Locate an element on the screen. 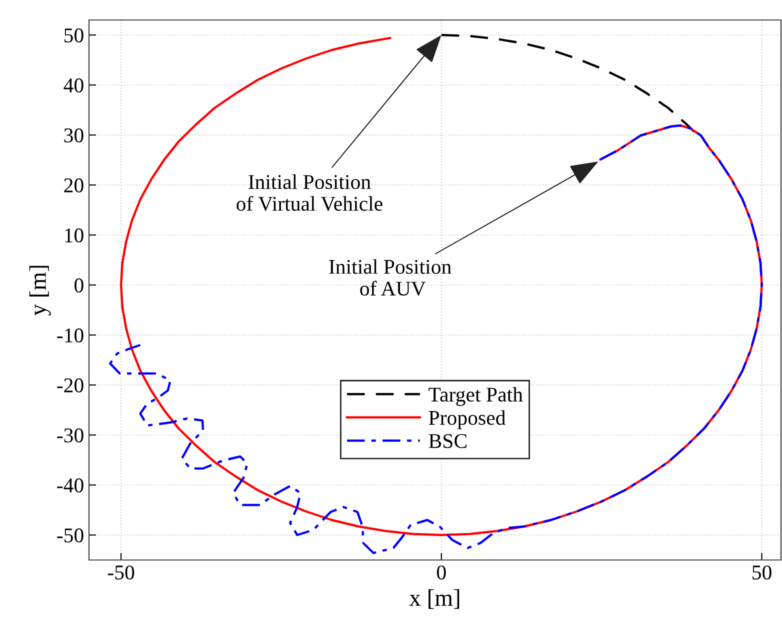 Image resolution: width=782 pixels, height=640 pixels. y-tick-label: -10 is located at coordinates (70, 335).